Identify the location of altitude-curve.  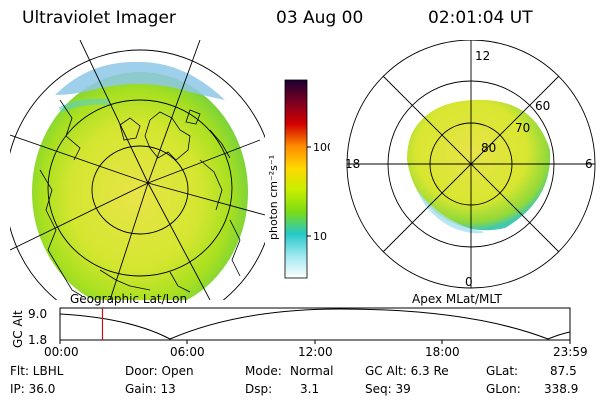
(315, 324).